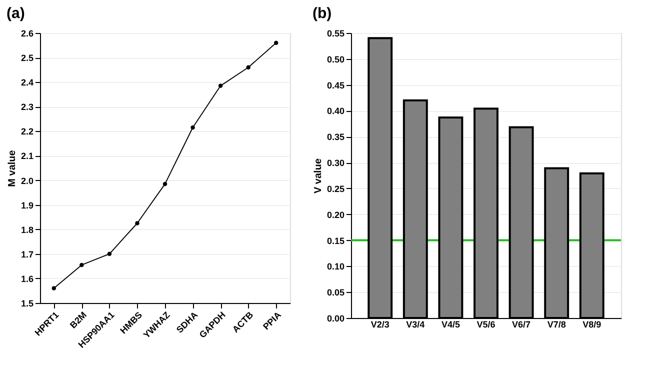  Describe the element at coordinates (380, 325) in the screenshot. I see `x-tick-label: V2/3` at that location.